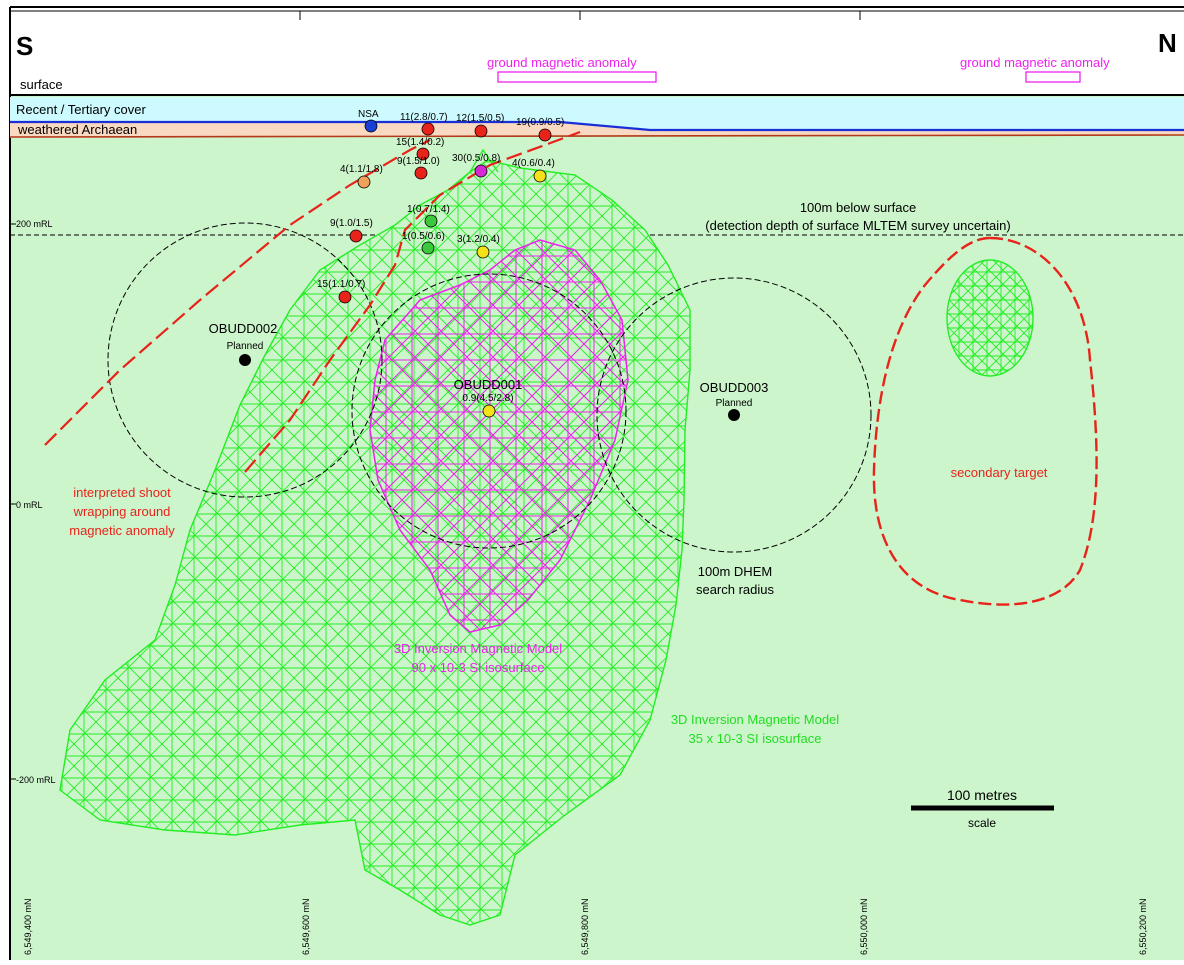 The width and height of the screenshot is (1184, 965). I want to click on drillhole-label: 1(0.7/1.4), so click(428, 209).